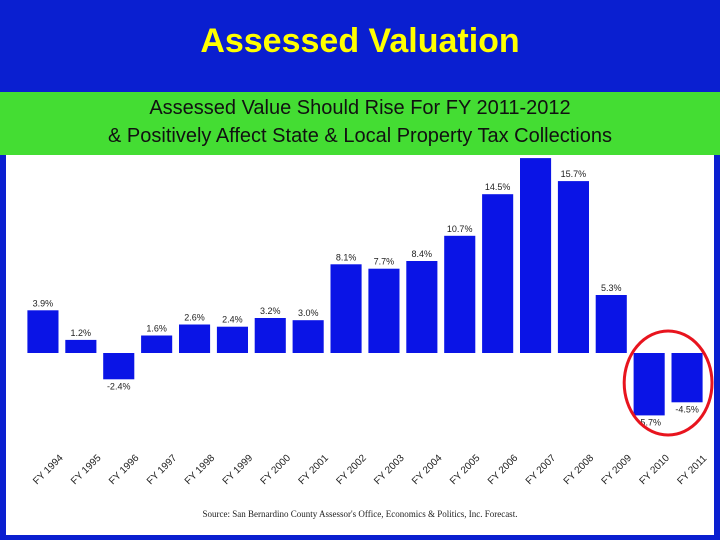  I want to click on data-label: 3.2%, so click(270, 311).